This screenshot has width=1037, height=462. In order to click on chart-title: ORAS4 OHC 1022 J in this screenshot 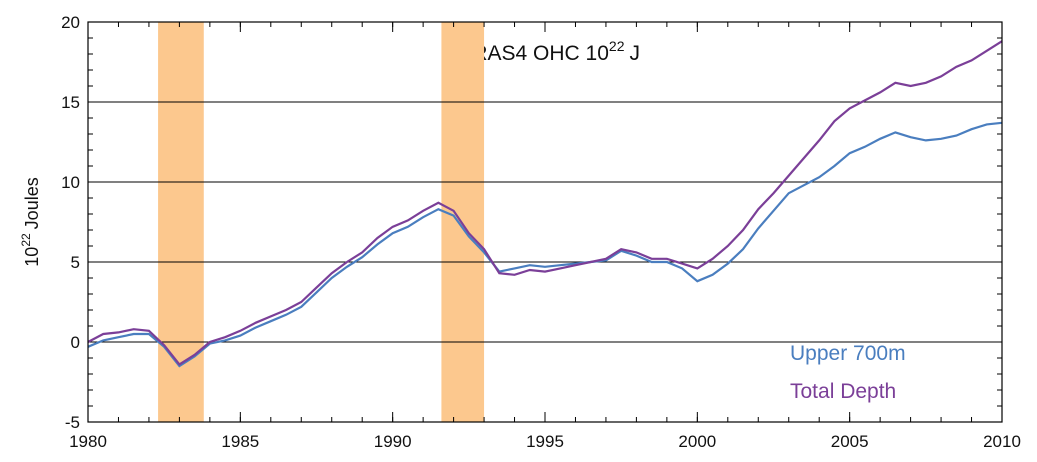, I will do `click(548, 51)`.